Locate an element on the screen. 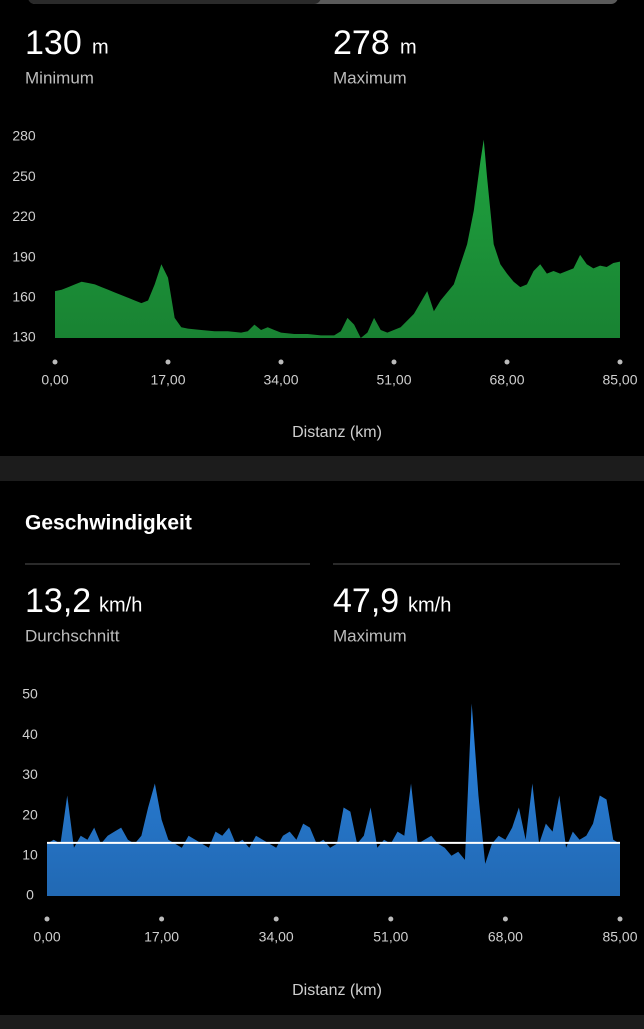 The height and width of the screenshot is (1029, 644). y-tick-label: 280 is located at coordinates (24, 136).